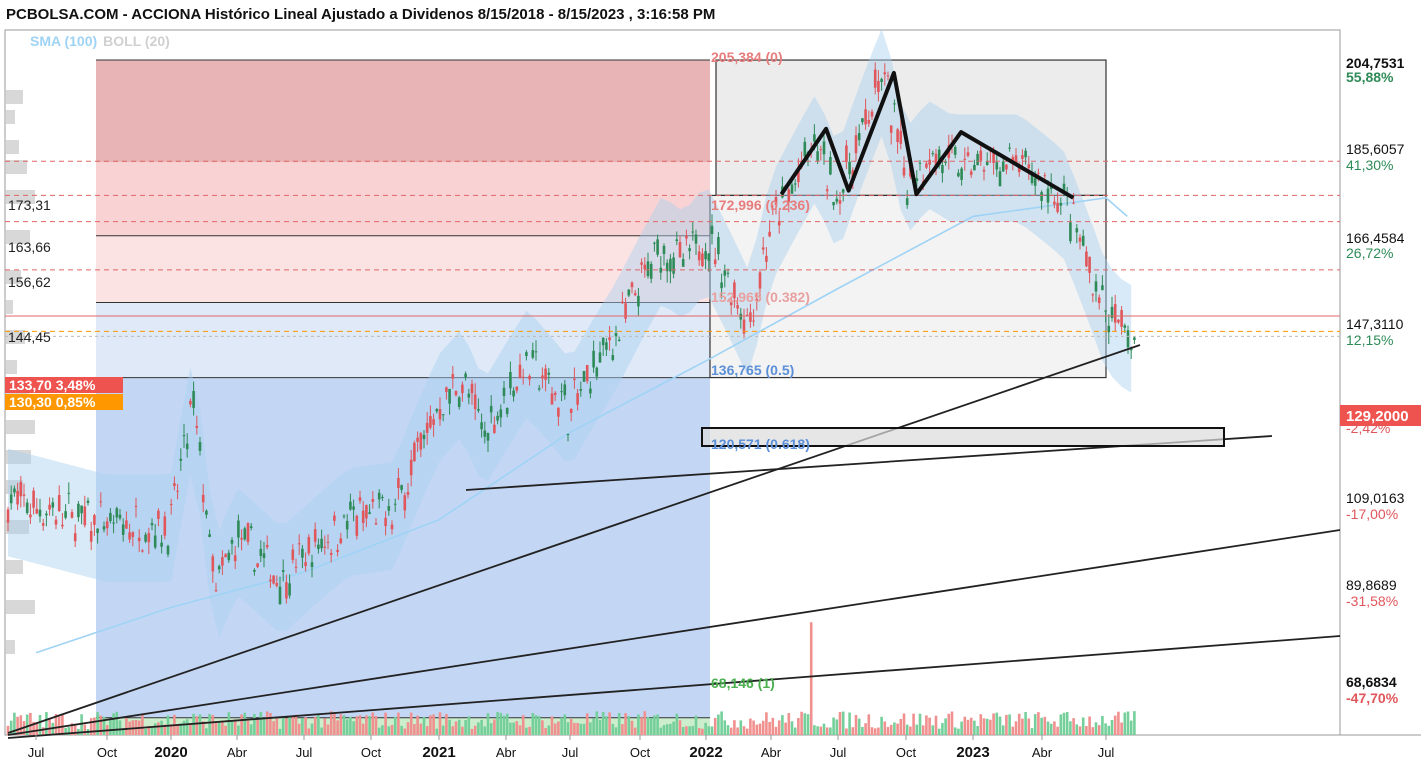 The height and width of the screenshot is (768, 1421). I want to click on boll-label: BOLL (20), so click(136, 41).